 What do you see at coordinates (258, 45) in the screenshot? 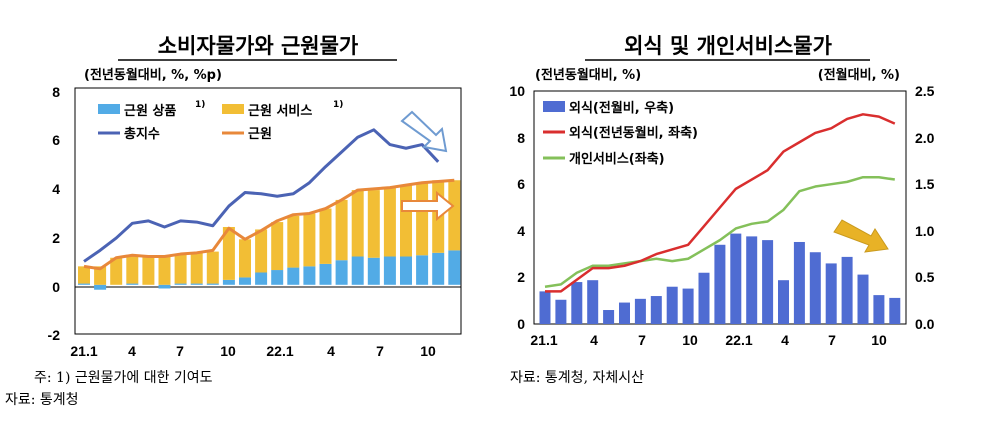
I see `left-chart-title: 소비자물가와 근원물가` at bounding box center [258, 45].